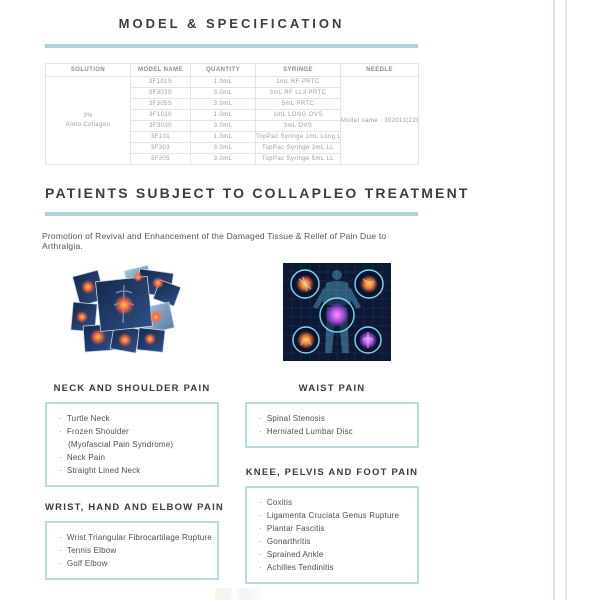  I want to click on group-heading: NECK AND SHOULDER PAIN, so click(132, 388).